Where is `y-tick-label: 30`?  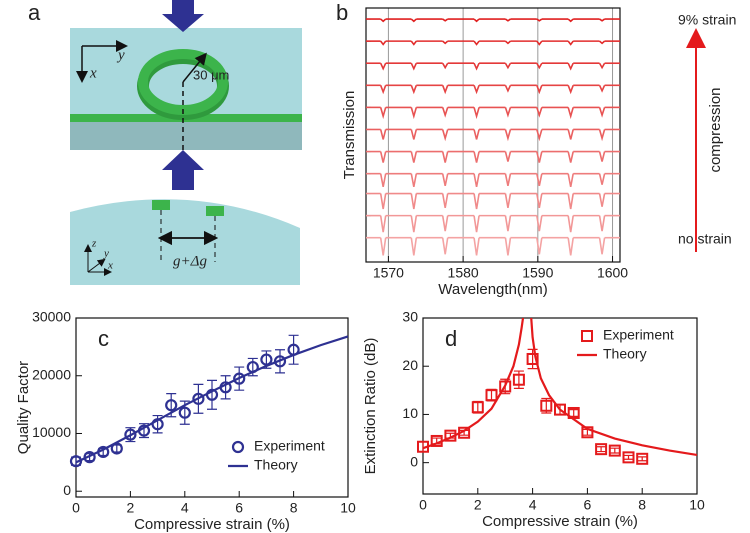 y-tick-label: 30 is located at coordinates (410, 317).